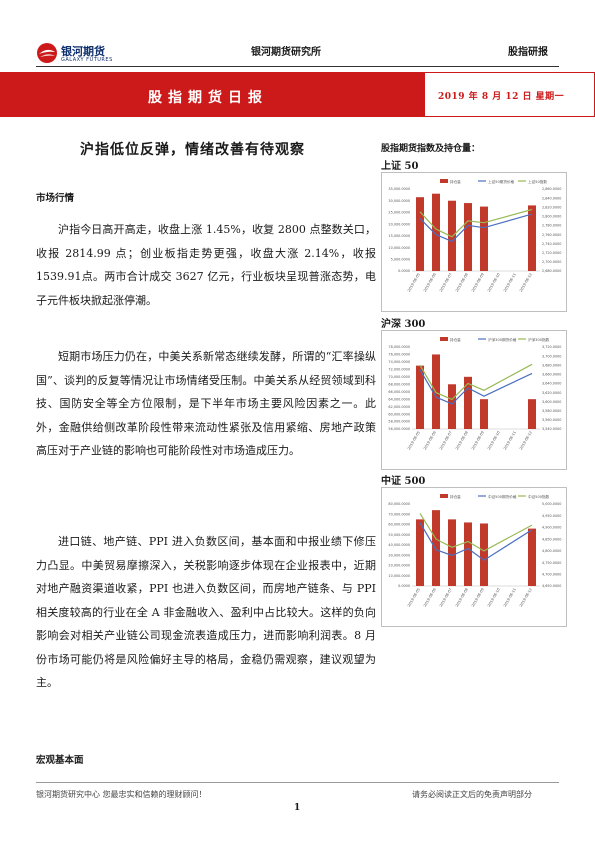 This screenshot has width=595, height=842. I want to click on footer-slogan: 银河期货研究中心 您最忠实和信赖的理财顾问！, so click(121, 794).